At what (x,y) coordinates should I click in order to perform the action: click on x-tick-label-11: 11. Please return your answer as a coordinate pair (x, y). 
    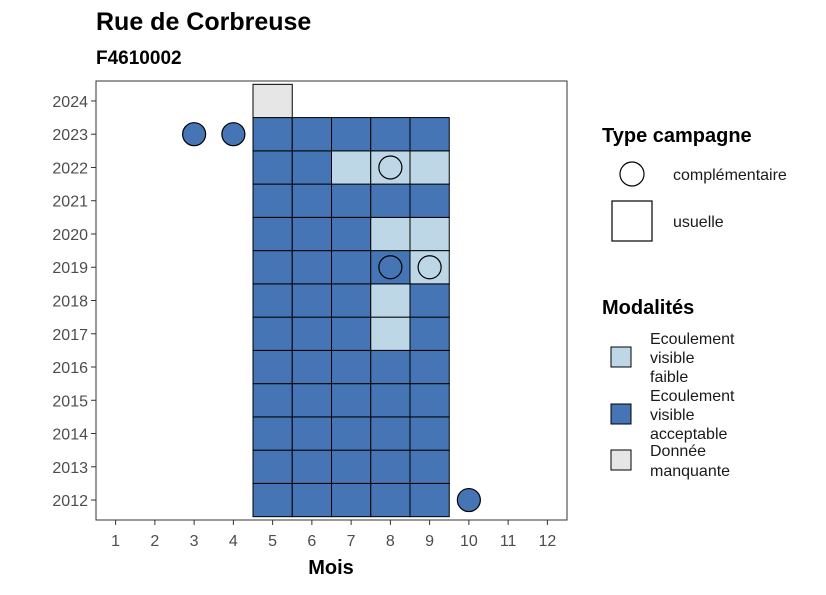
    Looking at the image, I should click on (508, 541).